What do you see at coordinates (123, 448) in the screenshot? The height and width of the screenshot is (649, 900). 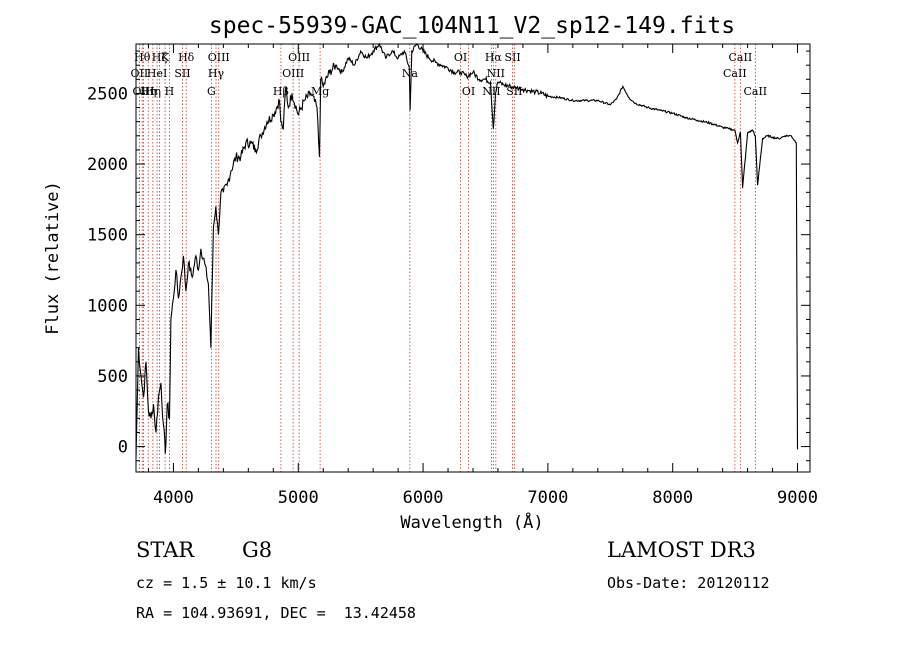 I see `y-tick-label: 0` at bounding box center [123, 448].